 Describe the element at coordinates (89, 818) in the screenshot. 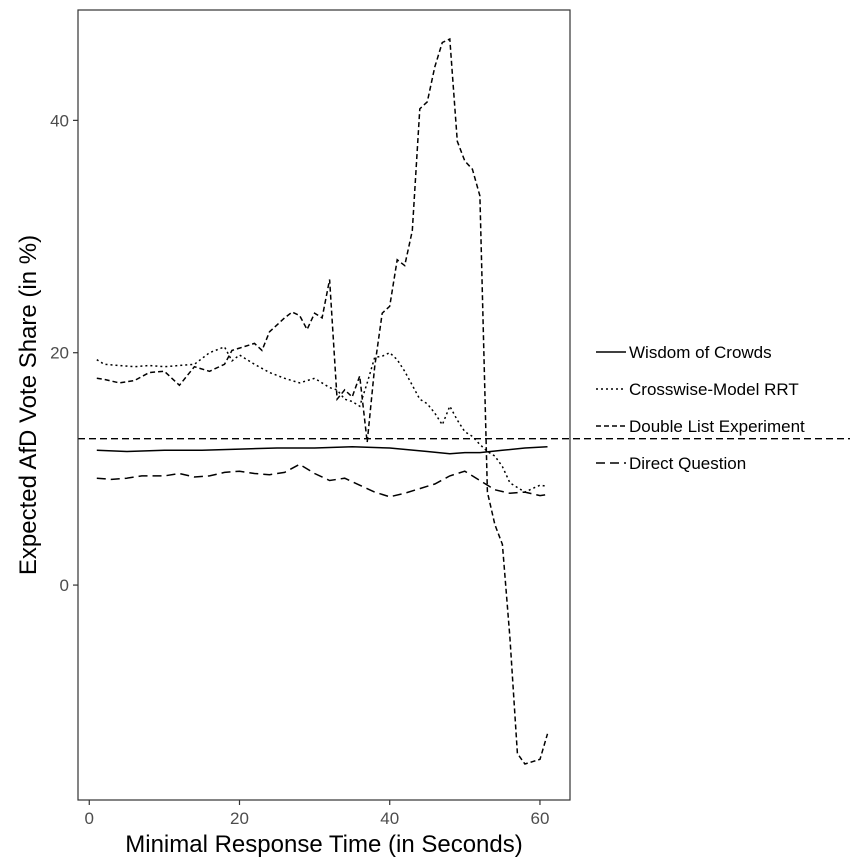

I see `x-tick-label: 0` at that location.